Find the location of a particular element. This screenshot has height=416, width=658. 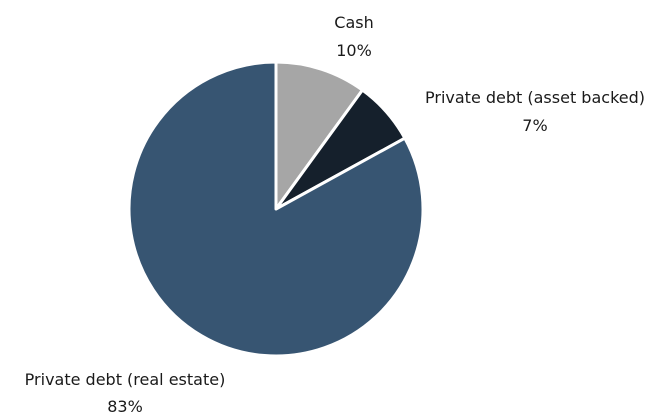

slice-value-cash: 10% is located at coordinates (354, 50).